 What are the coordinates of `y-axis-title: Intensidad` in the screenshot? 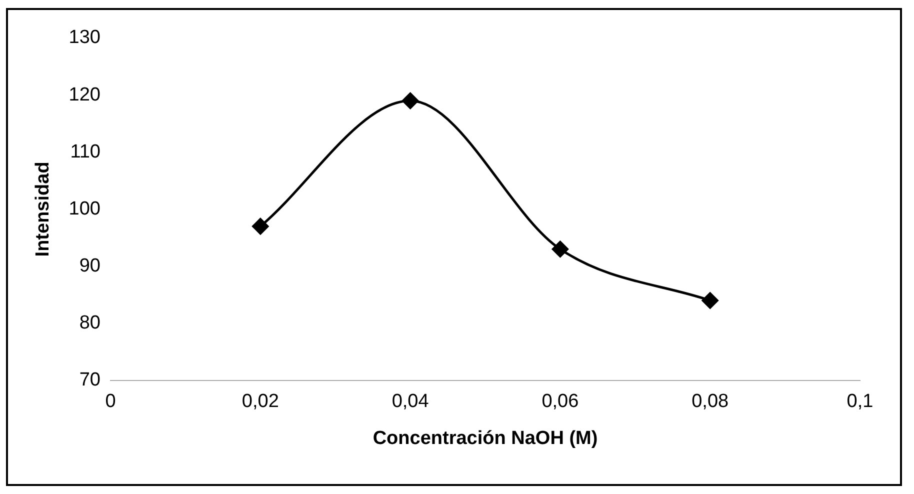 It's located at (43, 209).